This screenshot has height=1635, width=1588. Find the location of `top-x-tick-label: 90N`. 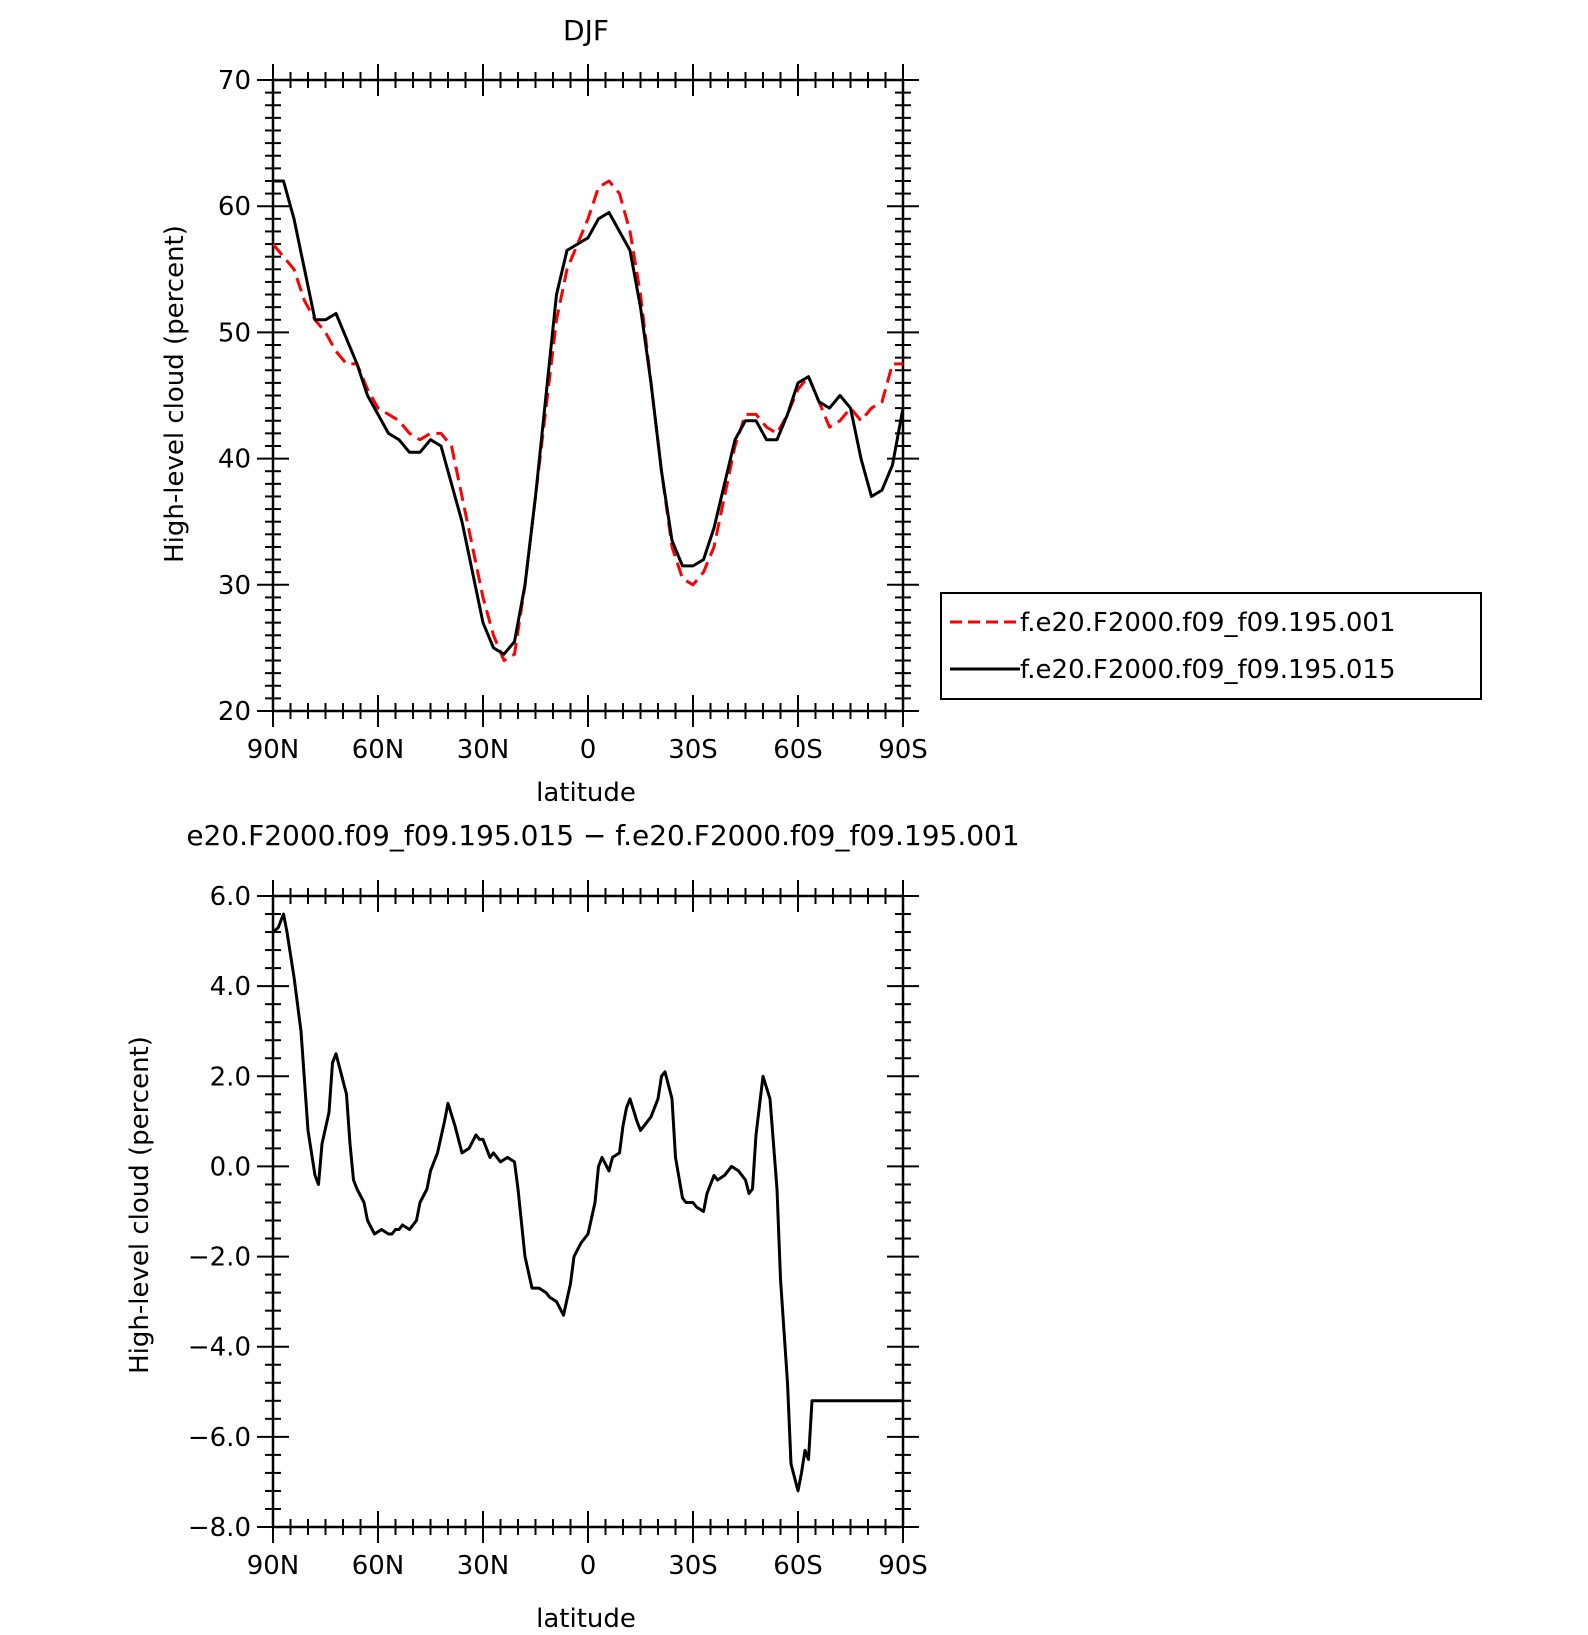

top-x-tick-label: 90N is located at coordinates (273, 750).